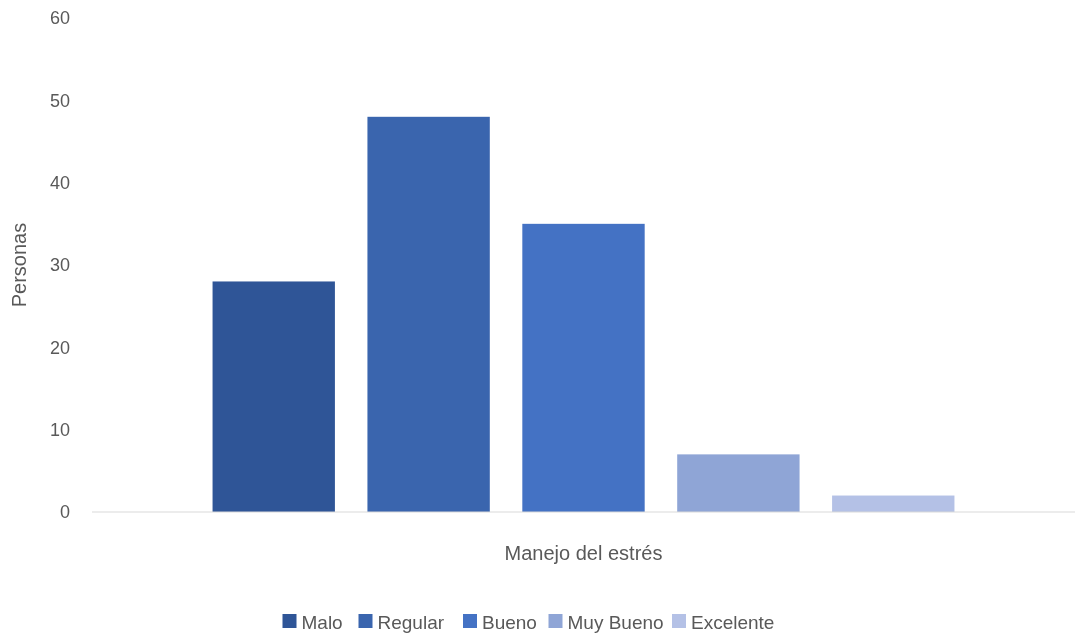 Image resolution: width=1078 pixels, height=636 pixels. What do you see at coordinates (509, 622) in the screenshot?
I see `legend-label: Bueno` at bounding box center [509, 622].